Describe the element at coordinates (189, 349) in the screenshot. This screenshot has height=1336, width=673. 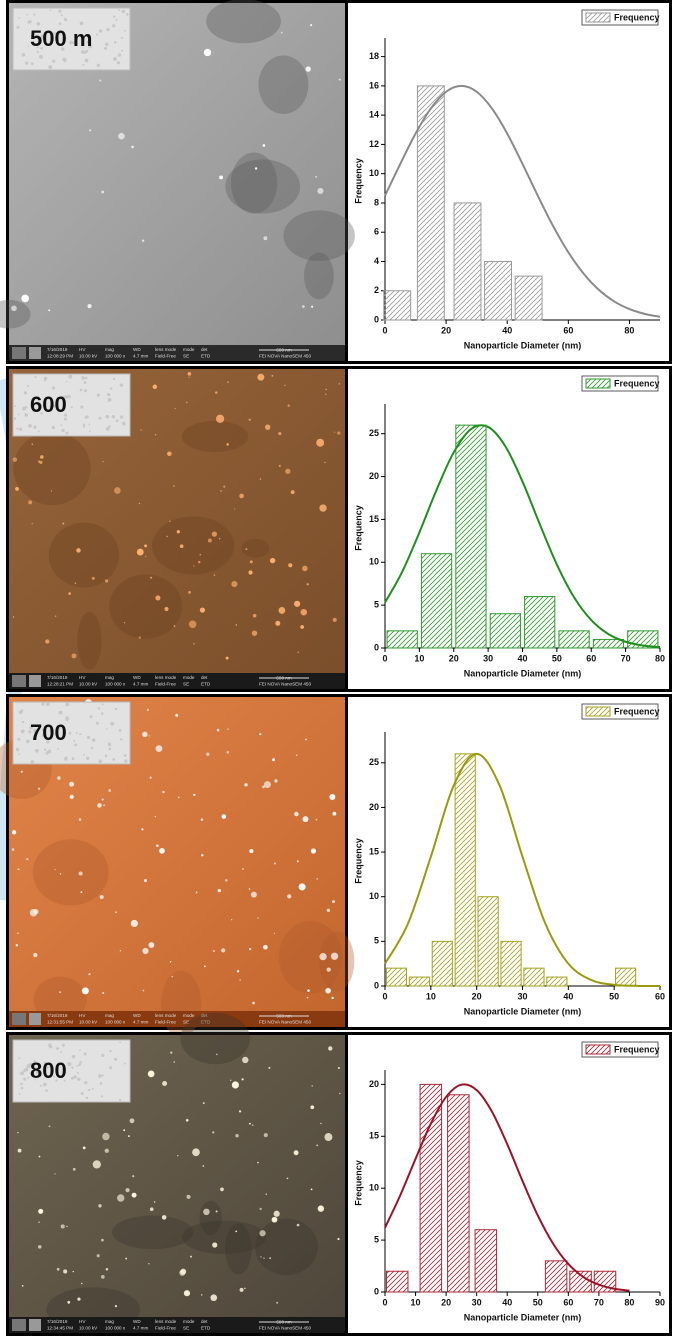
I see `info-text: mode` at that location.